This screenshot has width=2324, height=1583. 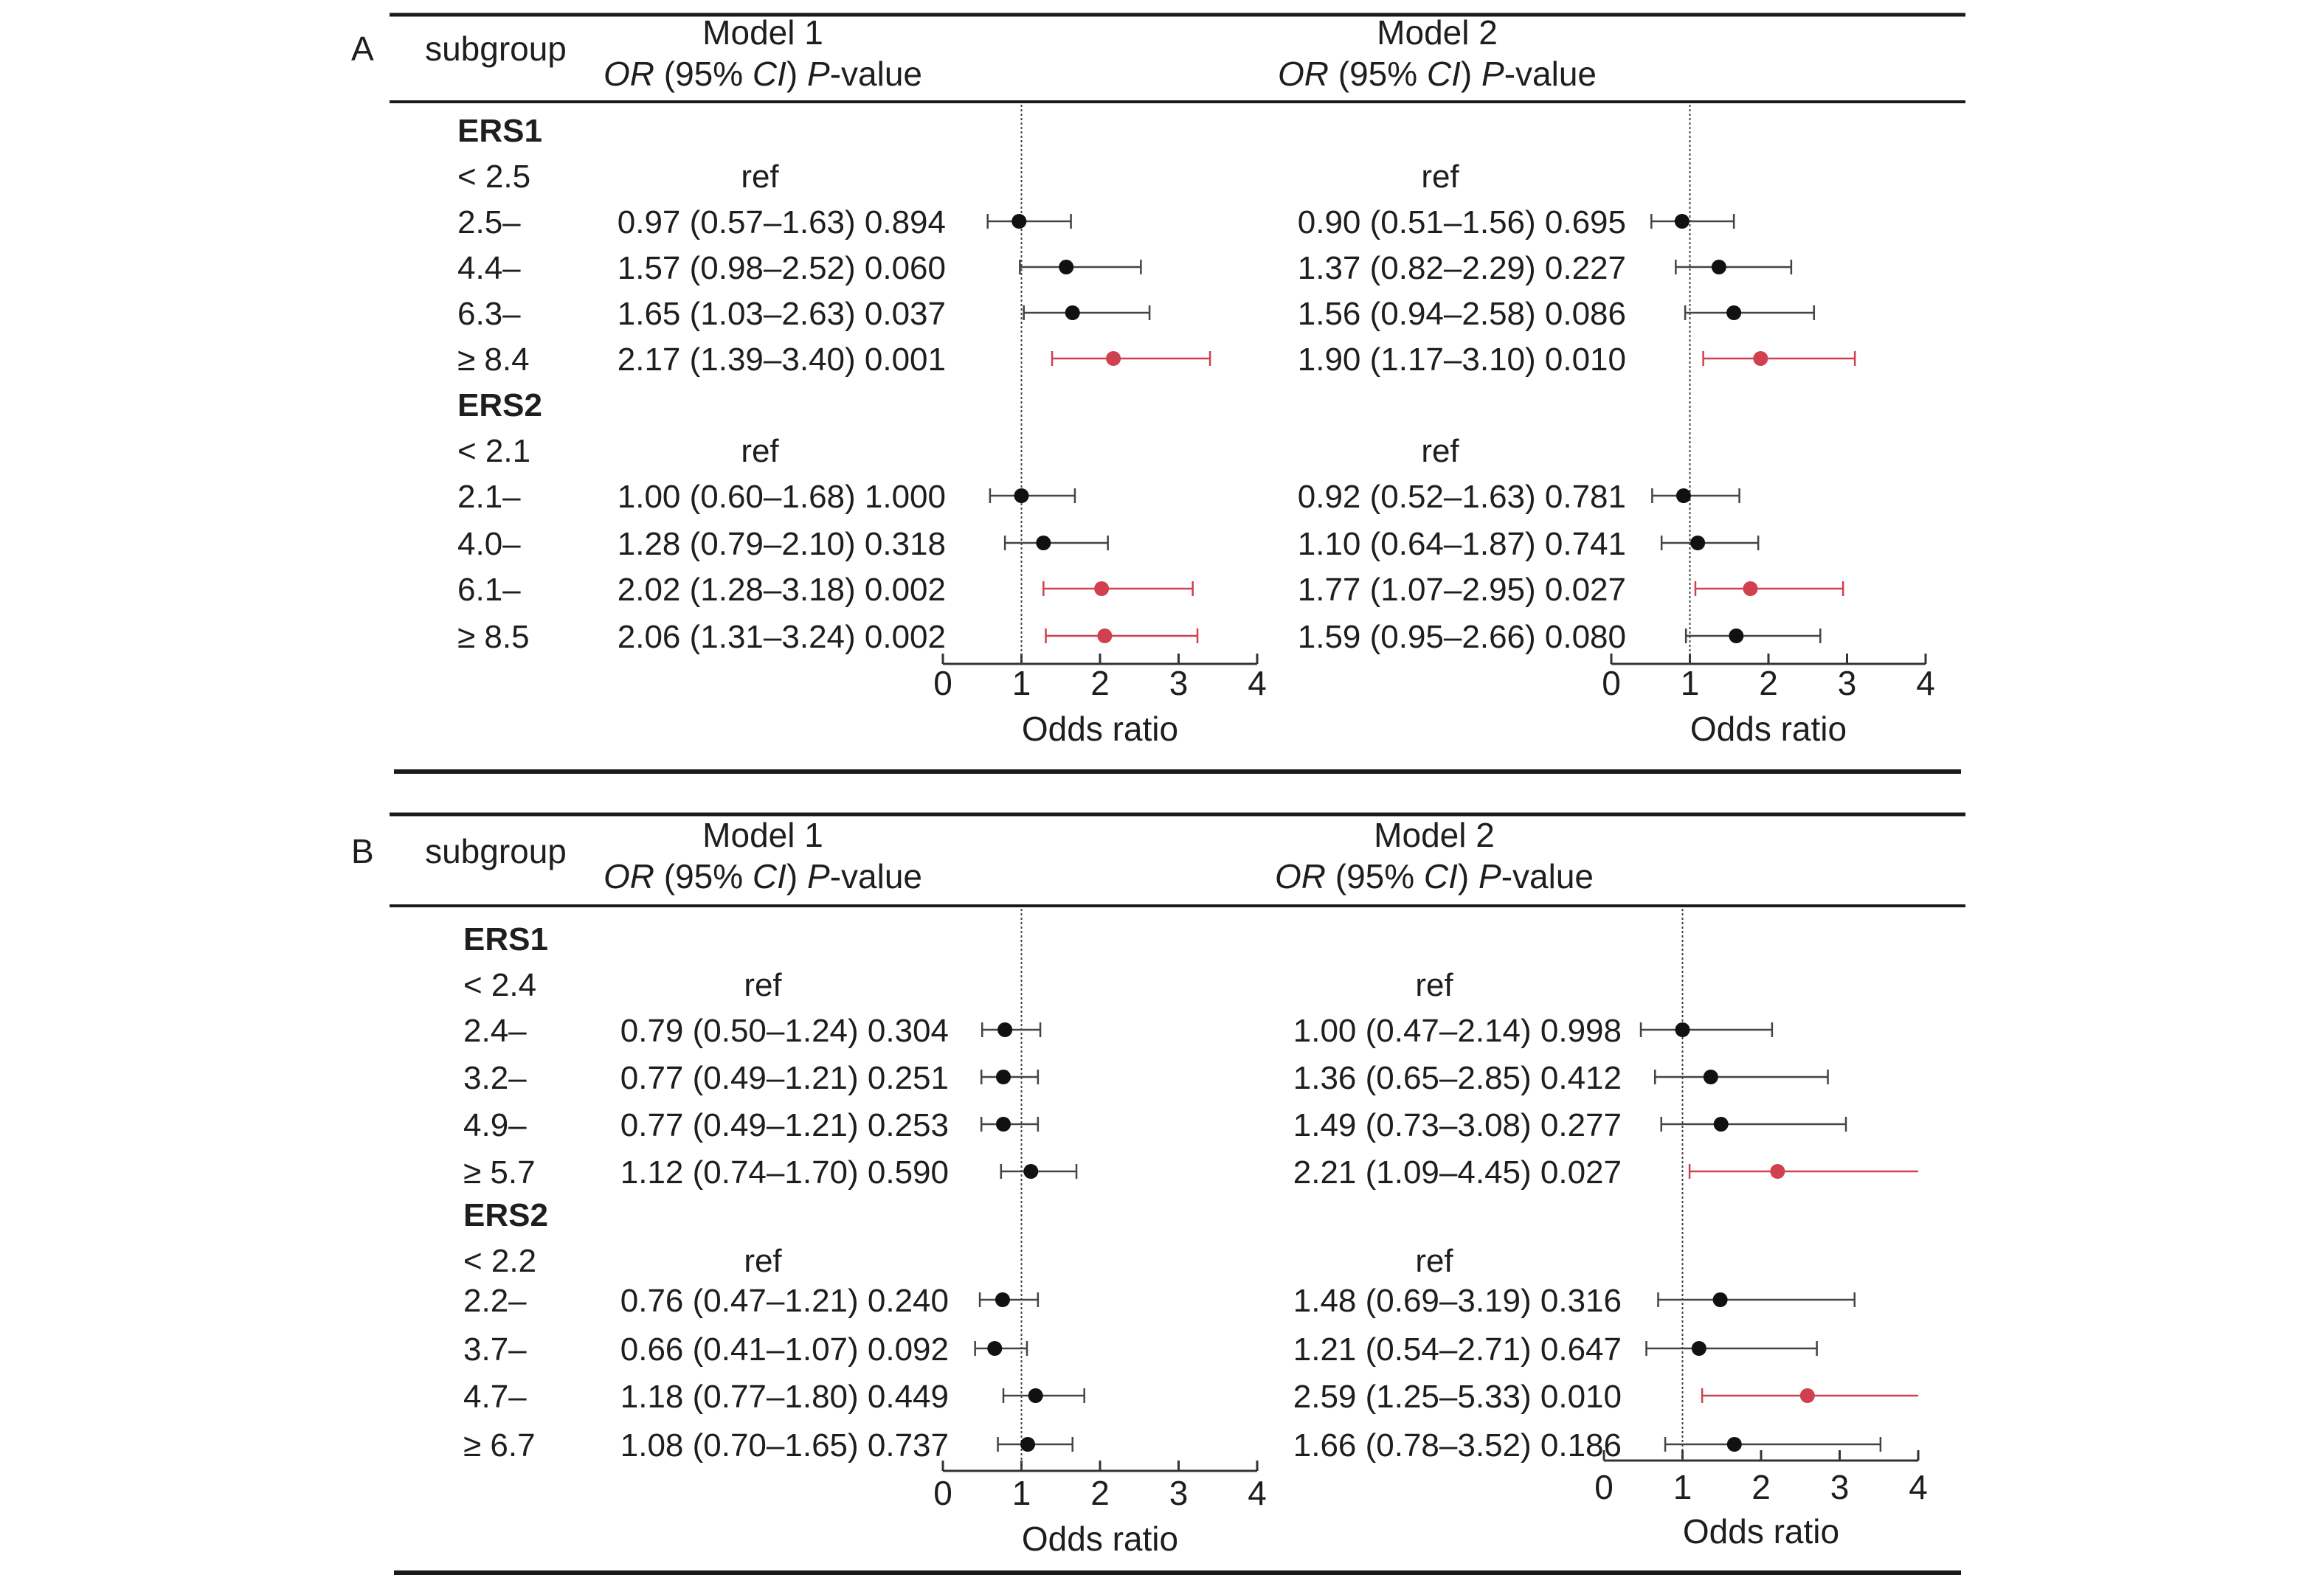 I want to click on model2-estimate-text: 2.59 (1.25–5.33) 0.010, so click(x=1457, y=1397).